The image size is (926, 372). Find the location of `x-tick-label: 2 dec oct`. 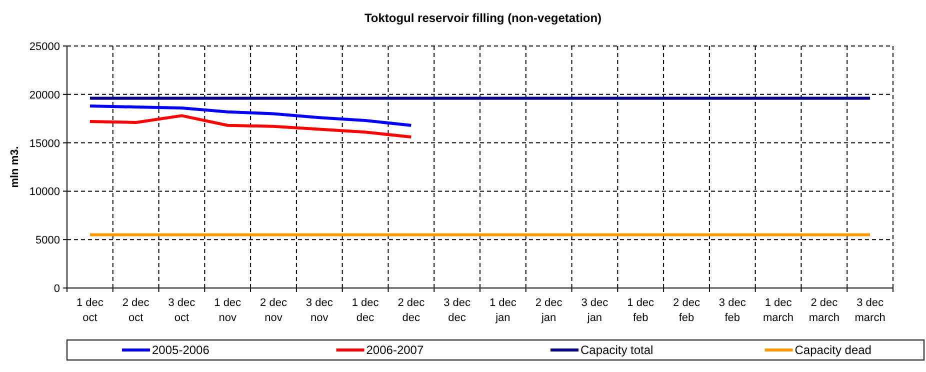

x-tick-label: 2 dec oct is located at coordinates (136, 310).